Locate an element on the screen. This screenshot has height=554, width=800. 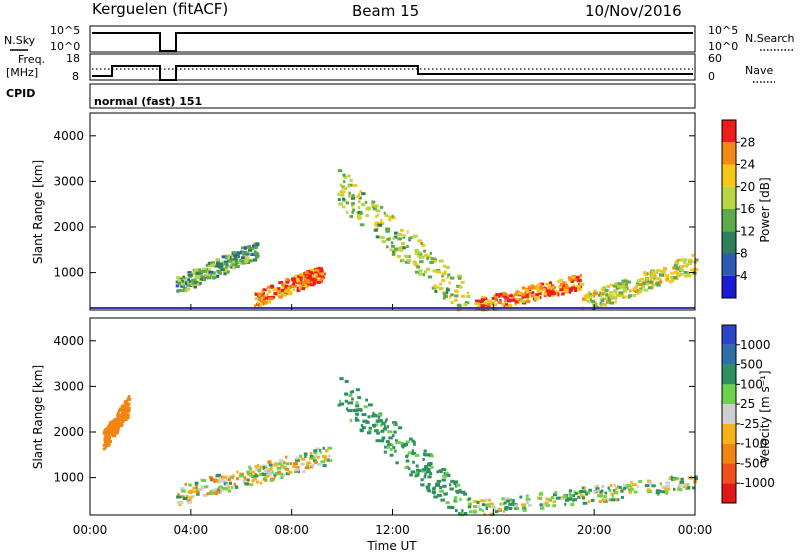
y-tick-label: 1000 is located at coordinates (68, 273).